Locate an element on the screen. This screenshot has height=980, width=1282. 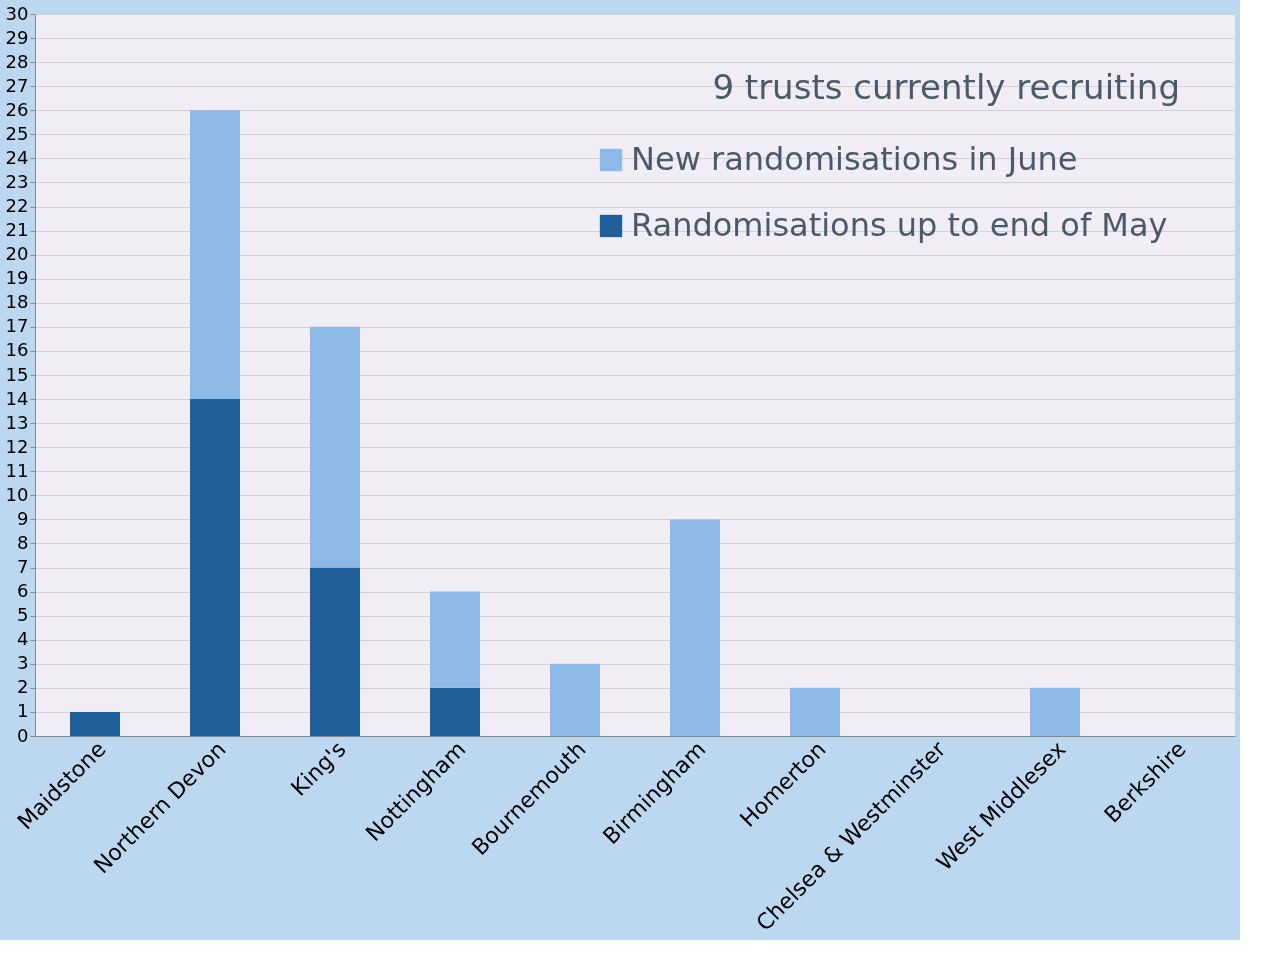
y-tick-label: 1 is located at coordinates (23, 711).